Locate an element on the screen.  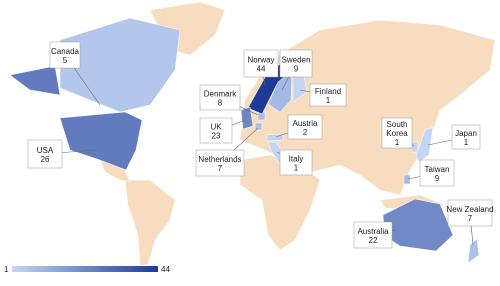
country-name: Taiwan is located at coordinates (437, 169).